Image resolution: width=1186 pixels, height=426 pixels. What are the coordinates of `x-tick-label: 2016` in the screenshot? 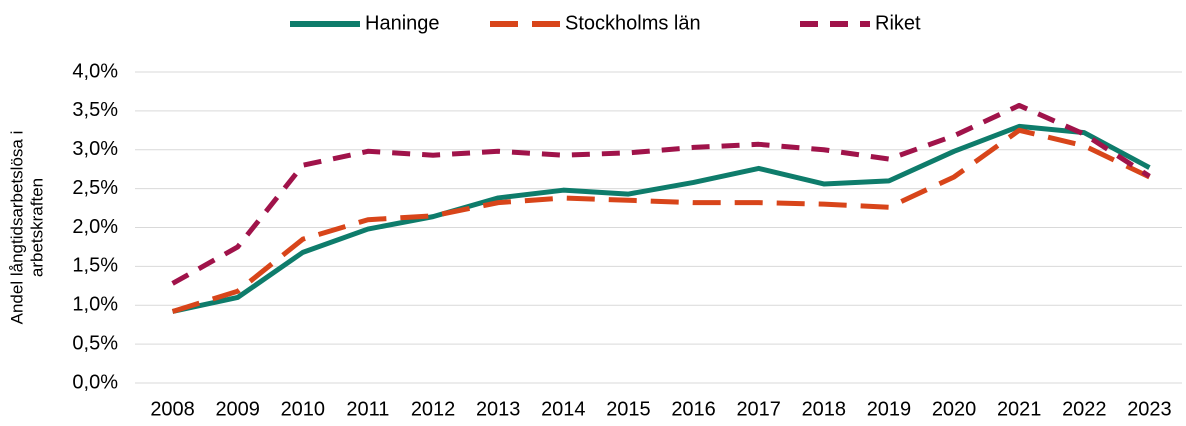 It's located at (693, 409).